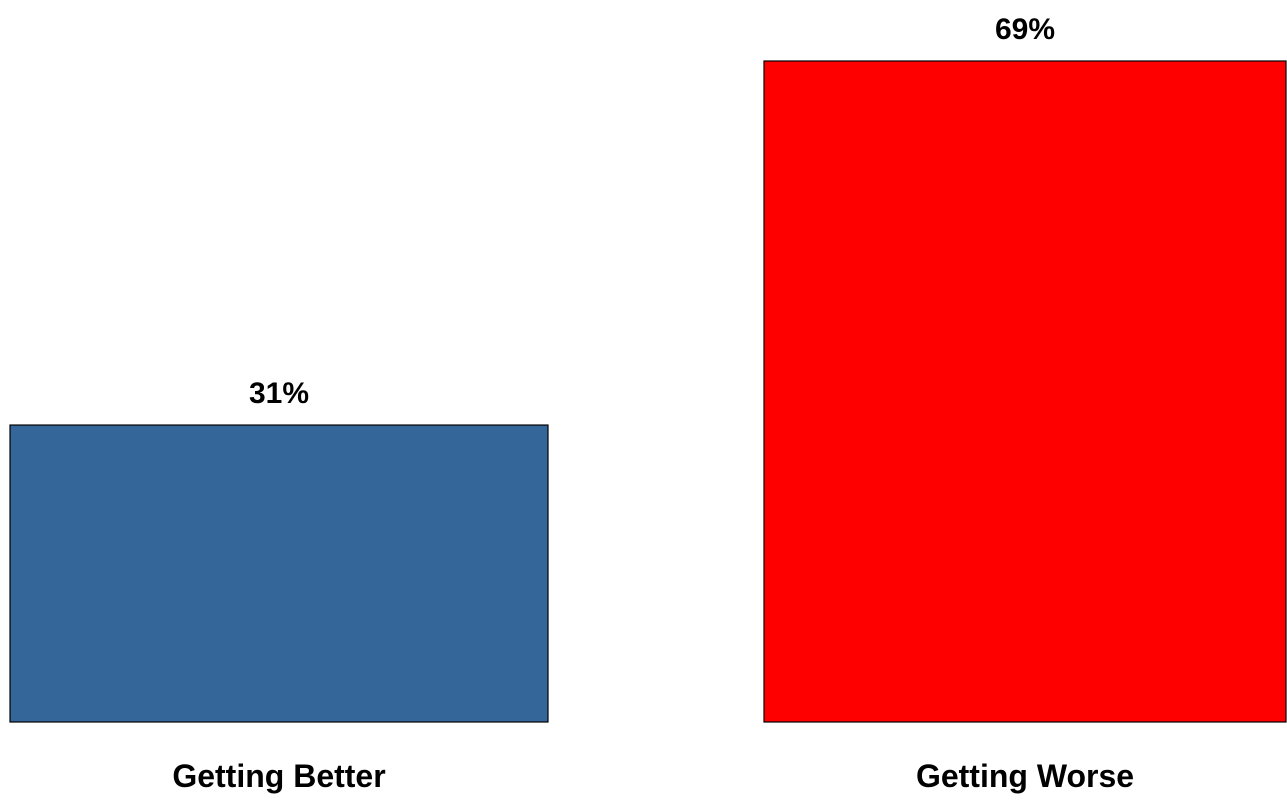  What do you see at coordinates (278, 776) in the screenshot?
I see `category-label-getting-better: Getting Better` at bounding box center [278, 776].